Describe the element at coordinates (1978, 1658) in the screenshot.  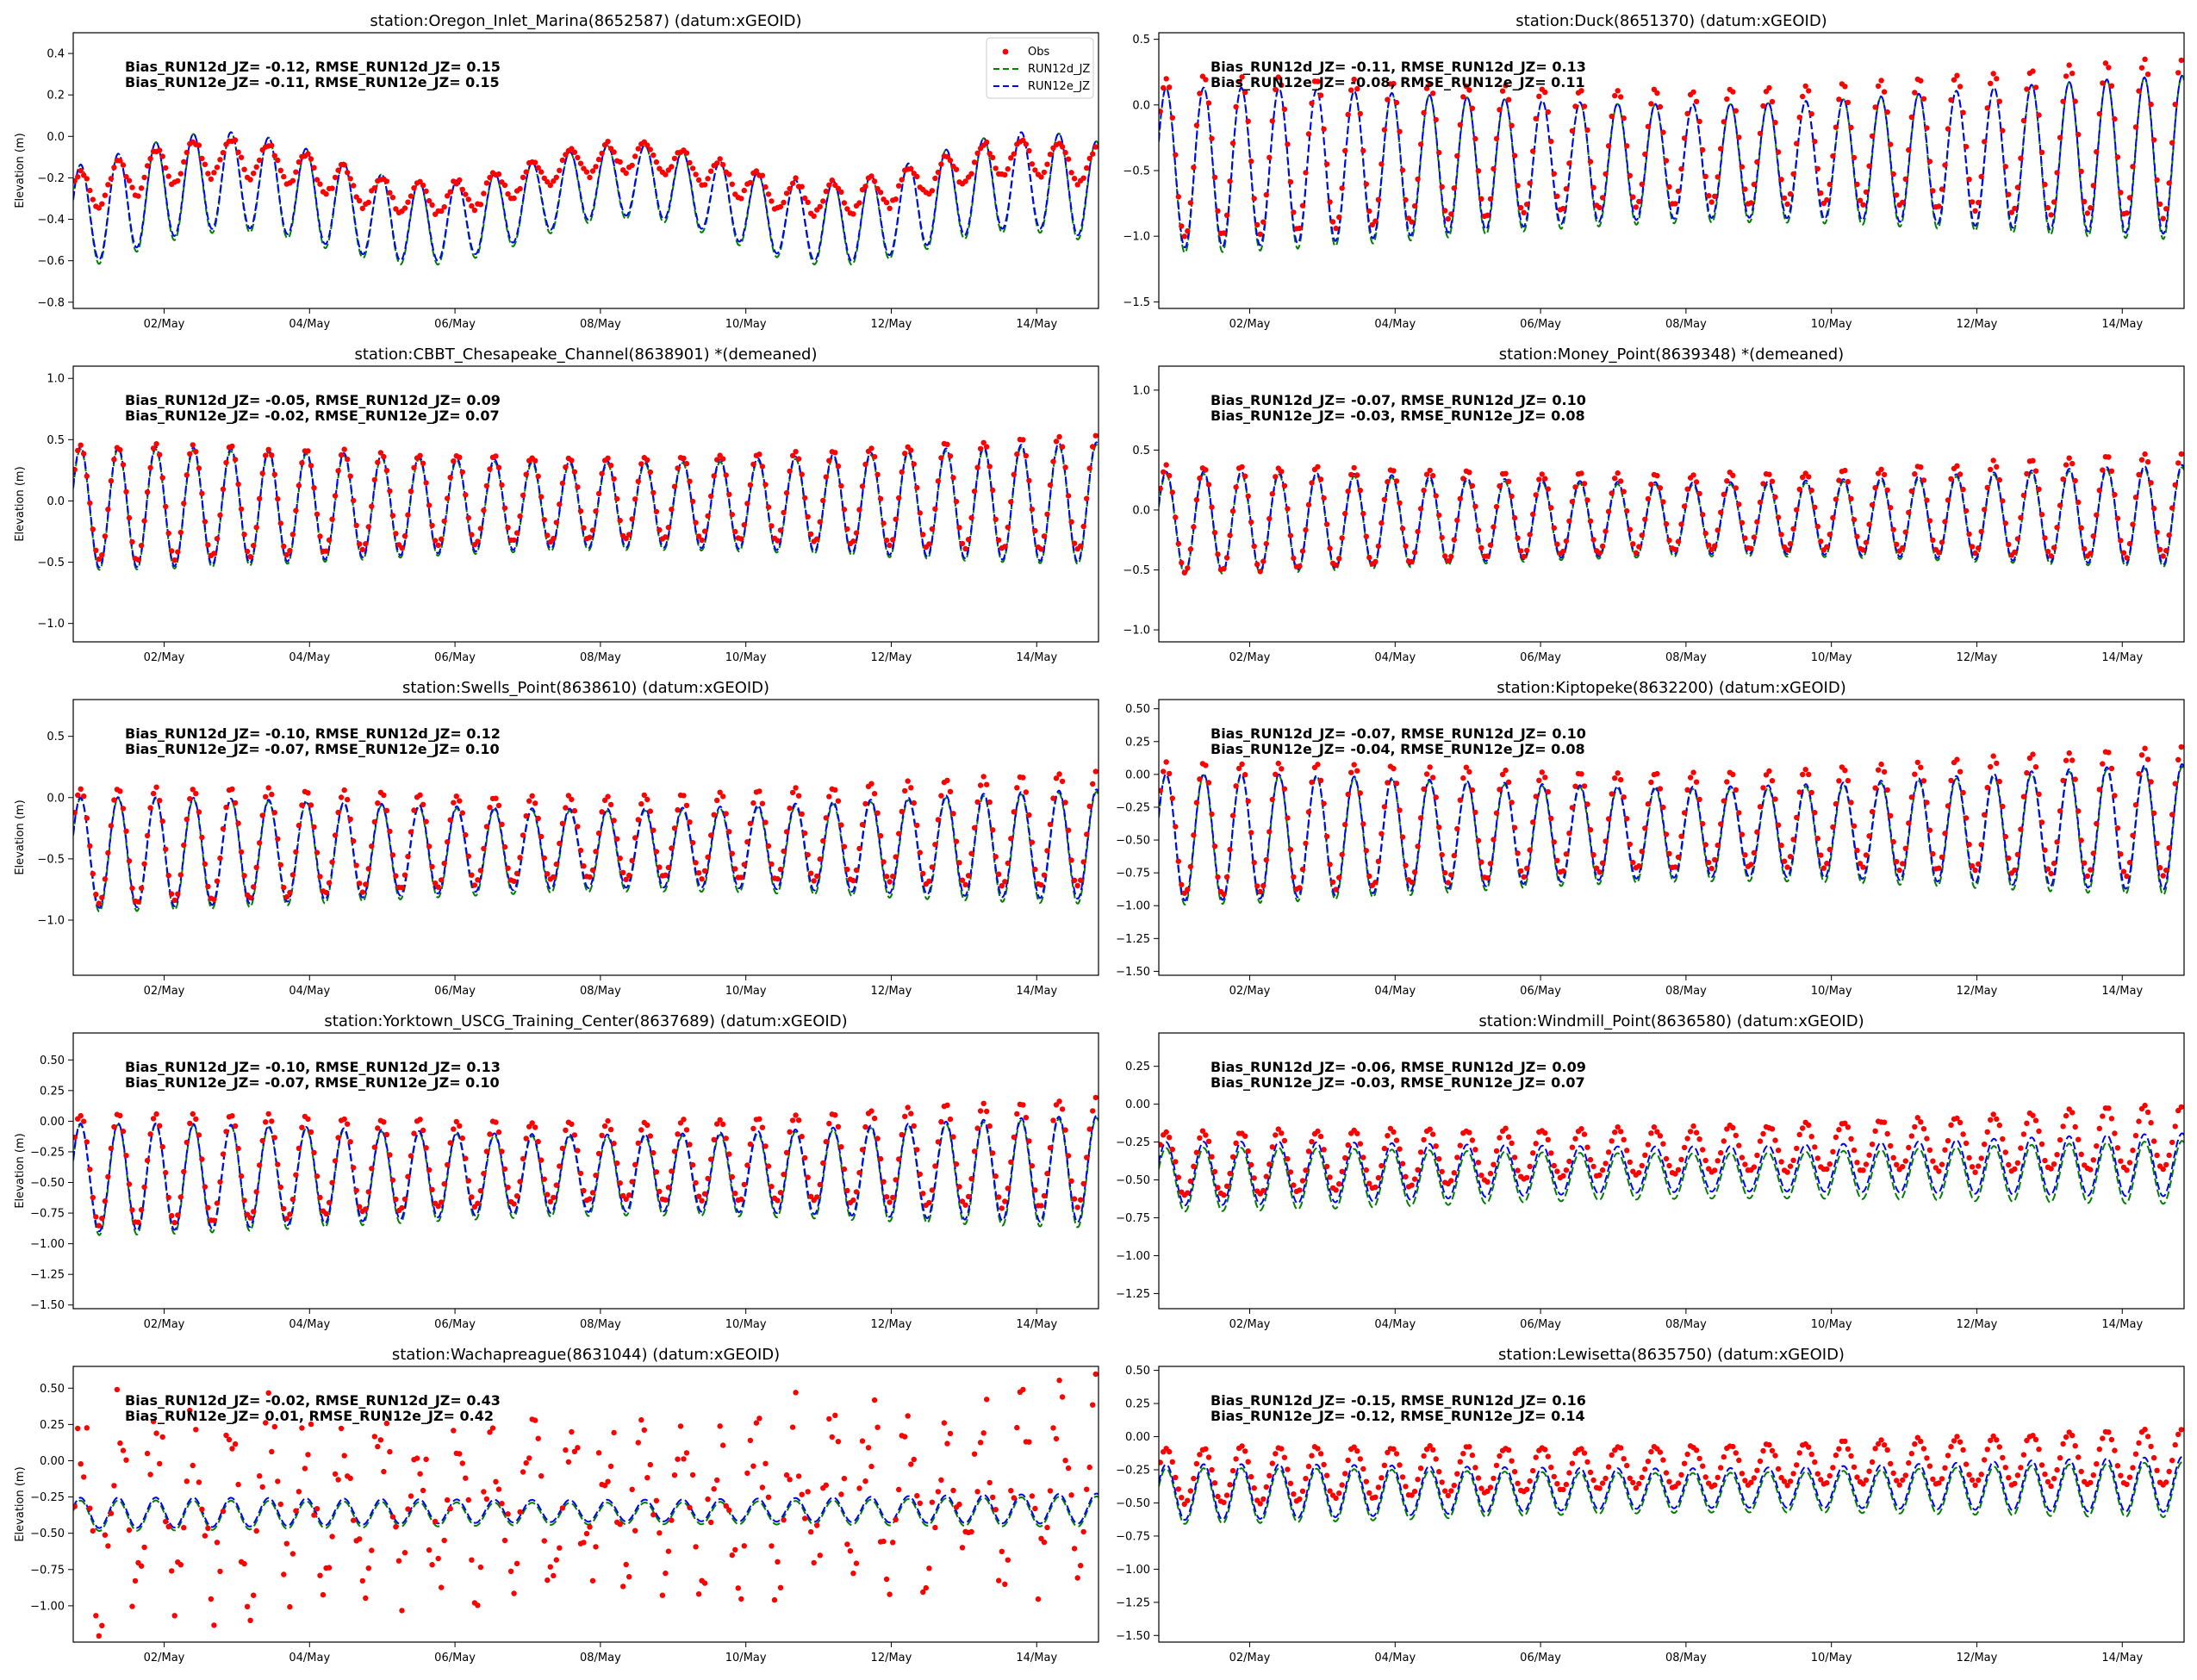
I see `x-tick-label: 12/May` at that location.